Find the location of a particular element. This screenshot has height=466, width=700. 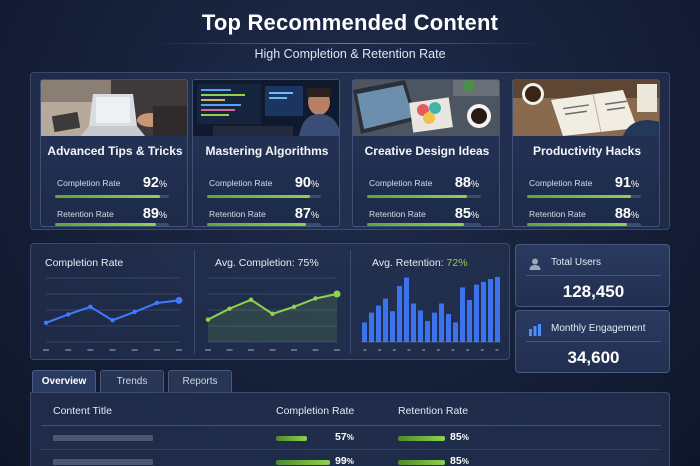

retention-rate-bar is located at coordinates (421, 438).